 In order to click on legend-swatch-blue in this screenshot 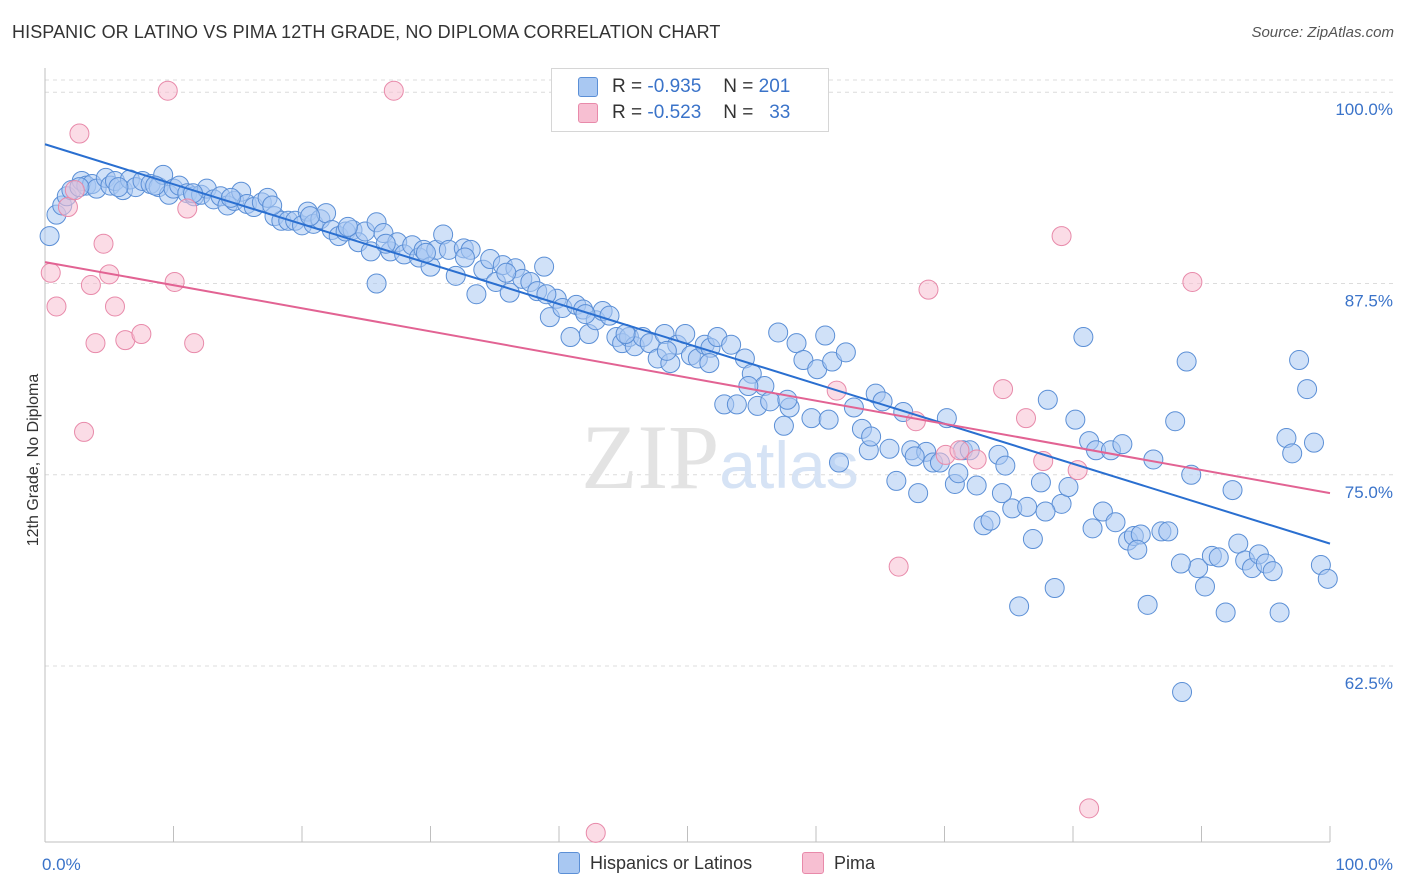, I will do `click(588, 87)`.